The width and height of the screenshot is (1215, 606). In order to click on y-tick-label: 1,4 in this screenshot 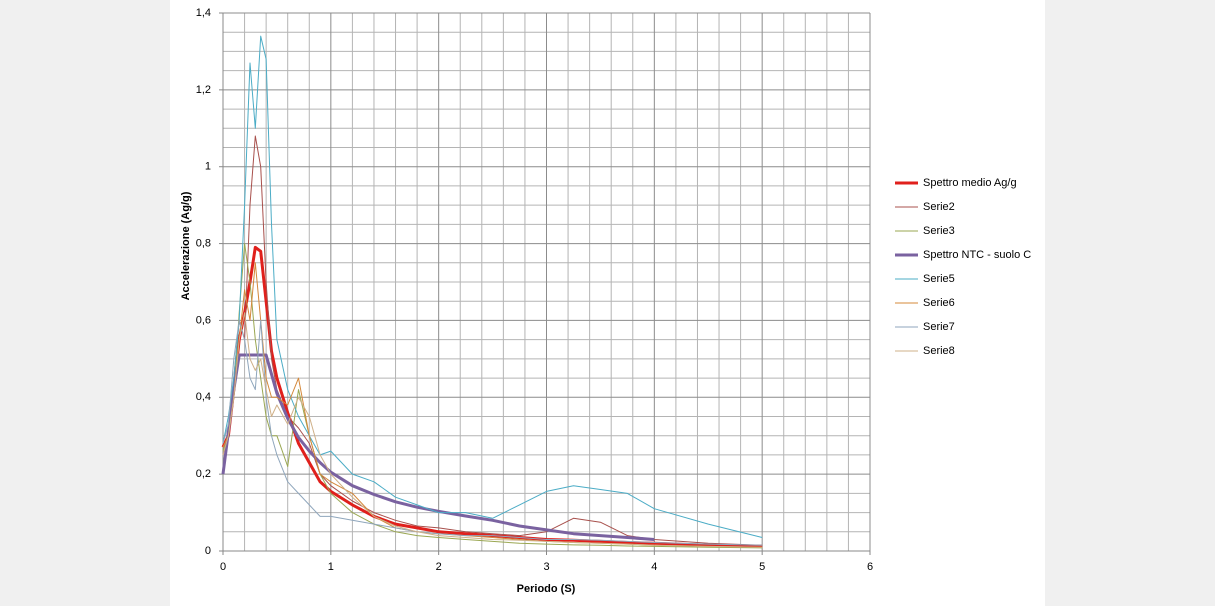, I will do `click(203, 13)`.